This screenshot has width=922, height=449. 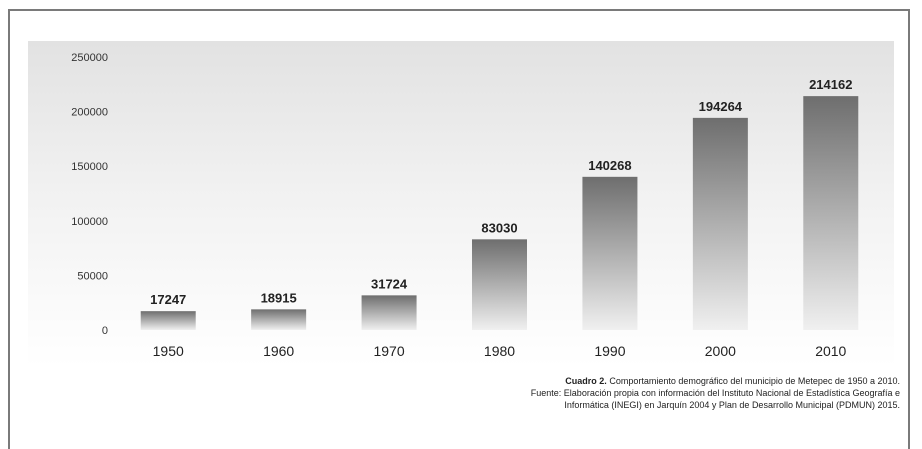 I want to click on x-tick-label: 1990, so click(x=609, y=351).